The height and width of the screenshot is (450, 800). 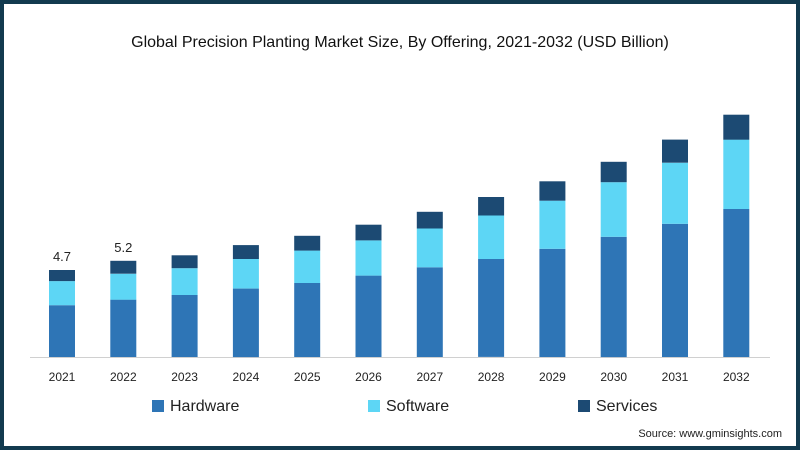 What do you see at coordinates (552, 302) in the screenshot?
I see `bar-hardware-2029` at bounding box center [552, 302].